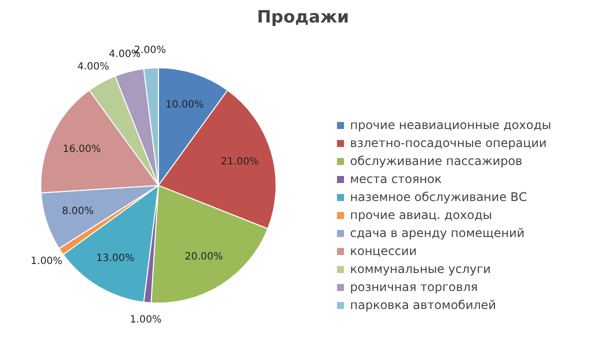 Image resolution: width=605 pixels, height=340 pixels. I want to click on data-label: 13.00%, so click(115, 258).